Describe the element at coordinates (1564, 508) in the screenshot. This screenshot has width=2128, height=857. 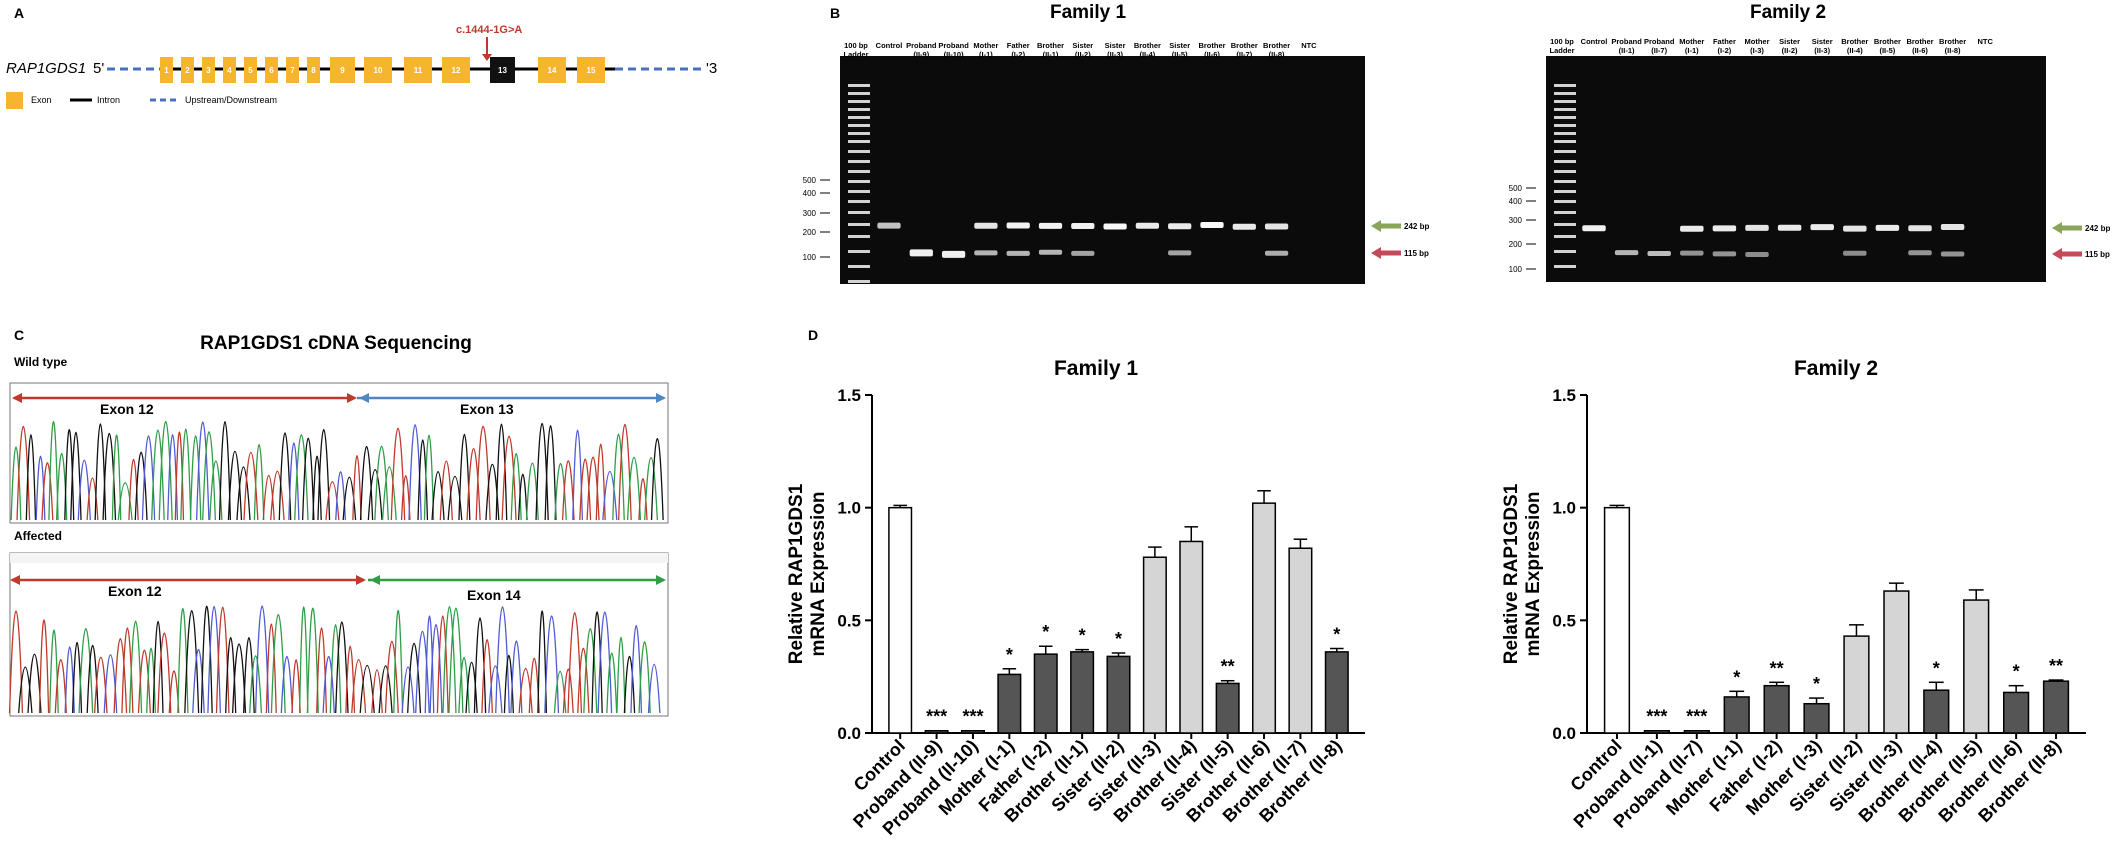
I see `y-tick-label: 1.0` at that location.